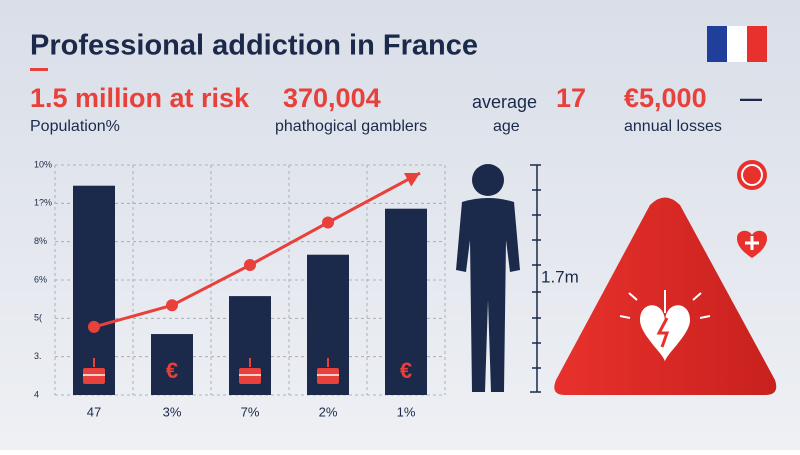 The image size is (800, 455). I want to click on money-icon, so click(752, 175).